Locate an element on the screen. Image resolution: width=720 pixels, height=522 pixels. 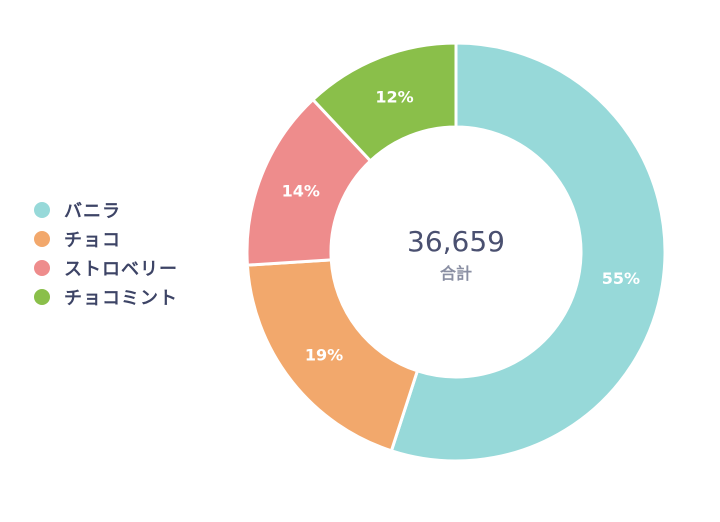
legend: バニラ チョコ ストロベリー チョコミント is located at coordinates (106, 253).